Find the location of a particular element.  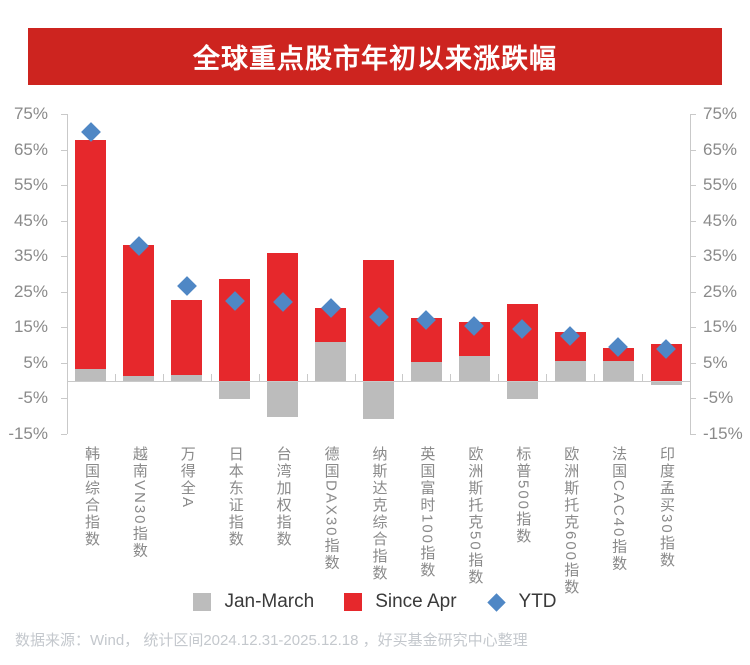

y-axis-label-left: 15% is located at coordinates (30, 327).